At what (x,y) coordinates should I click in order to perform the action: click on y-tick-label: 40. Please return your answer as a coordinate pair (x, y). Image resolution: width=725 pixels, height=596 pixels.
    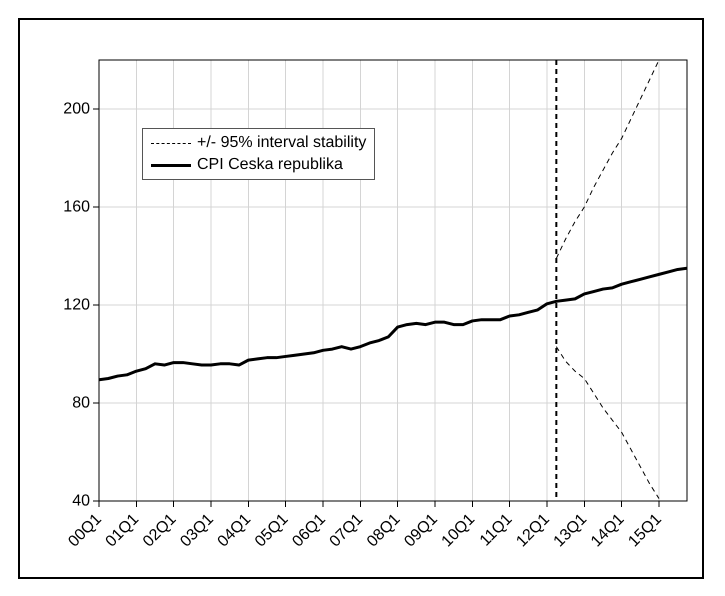
    Looking at the image, I should click on (81, 501).